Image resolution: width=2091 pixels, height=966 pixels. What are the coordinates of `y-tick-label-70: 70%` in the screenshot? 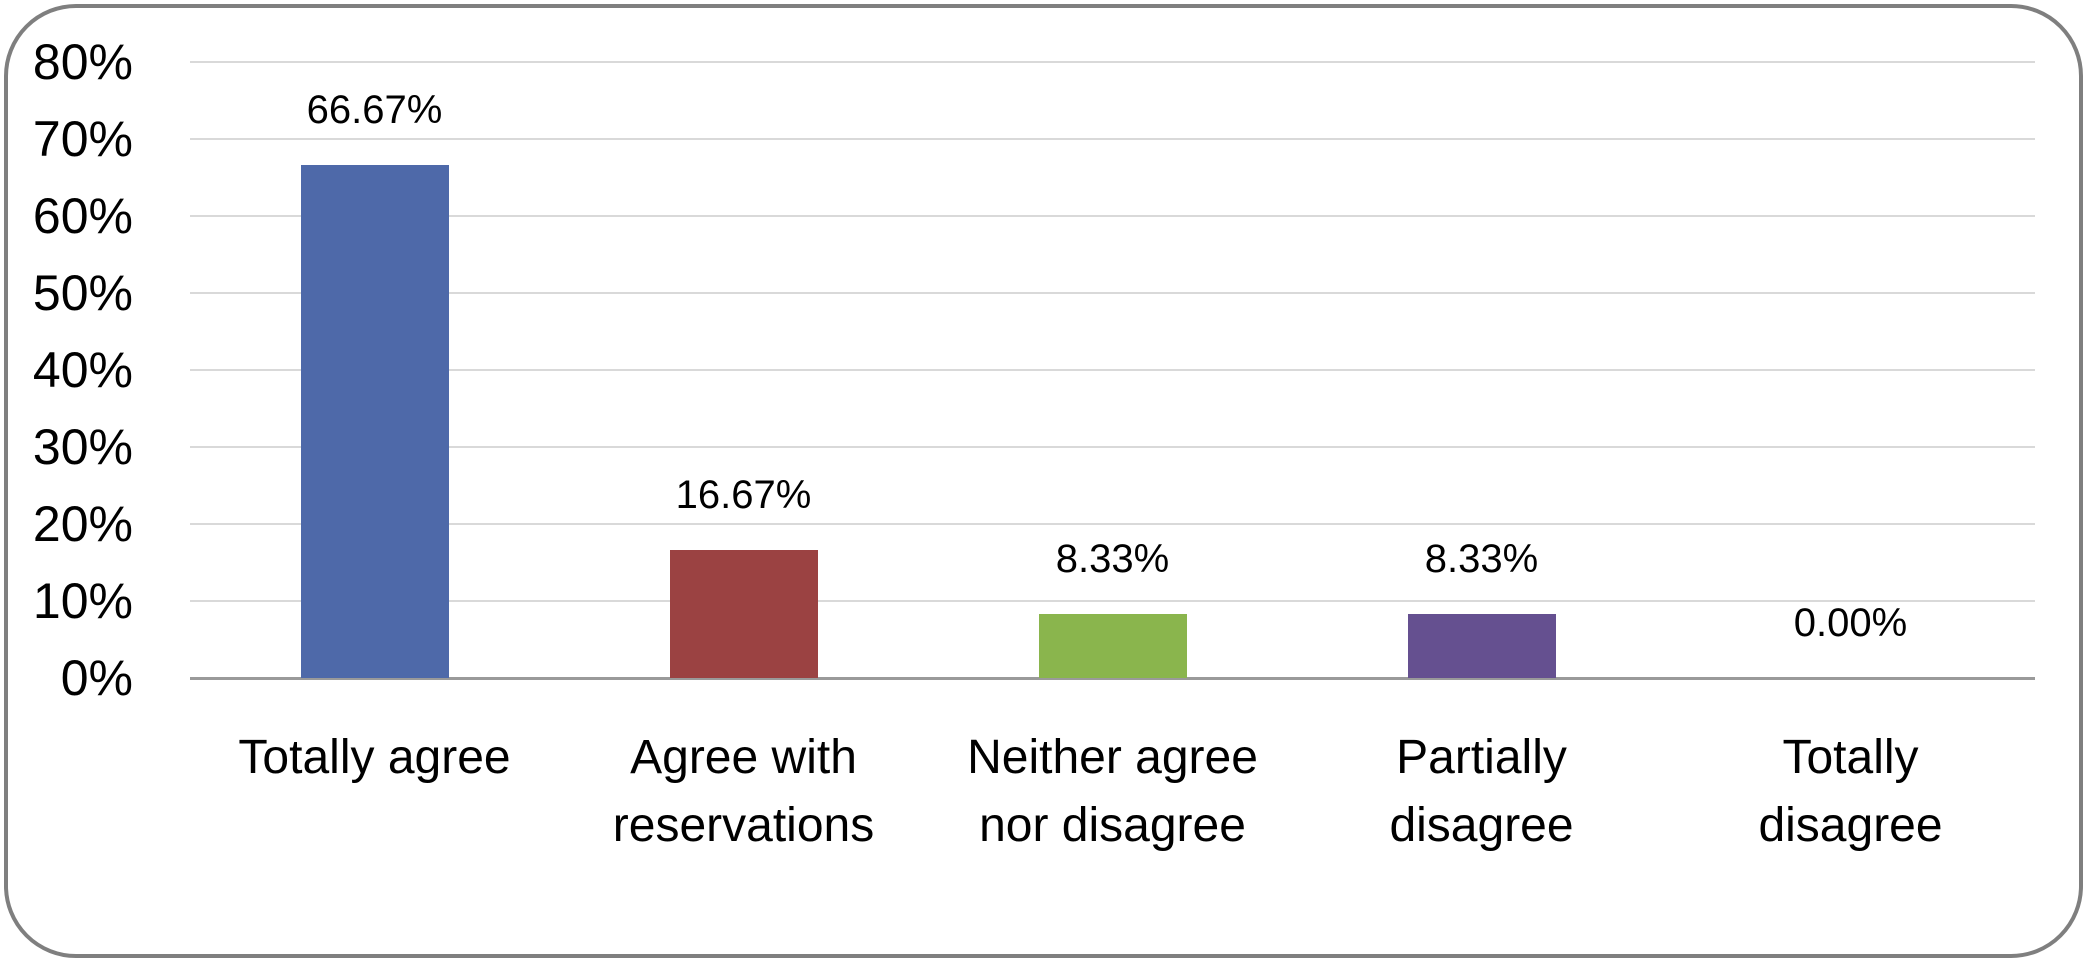 It's located at (82, 139).